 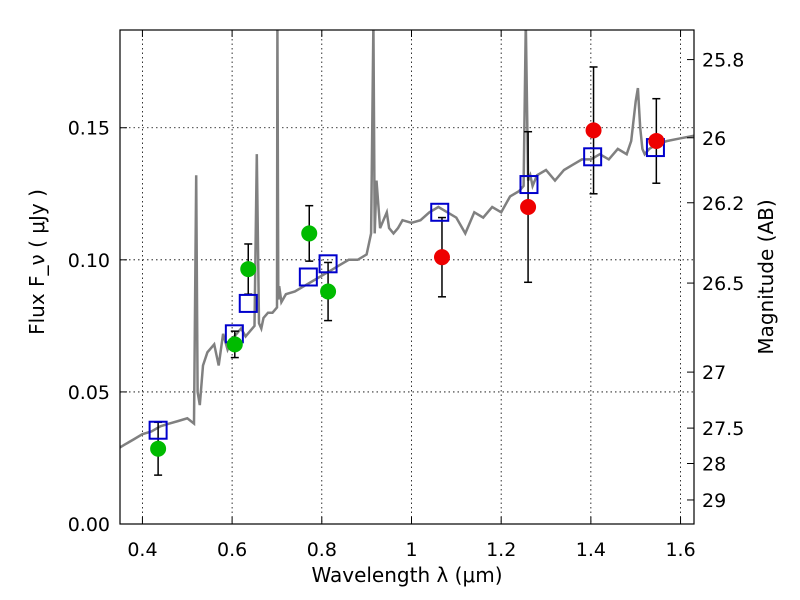 What do you see at coordinates (89, 393) in the screenshot?
I see `y-tick-label: 0.05` at bounding box center [89, 393].